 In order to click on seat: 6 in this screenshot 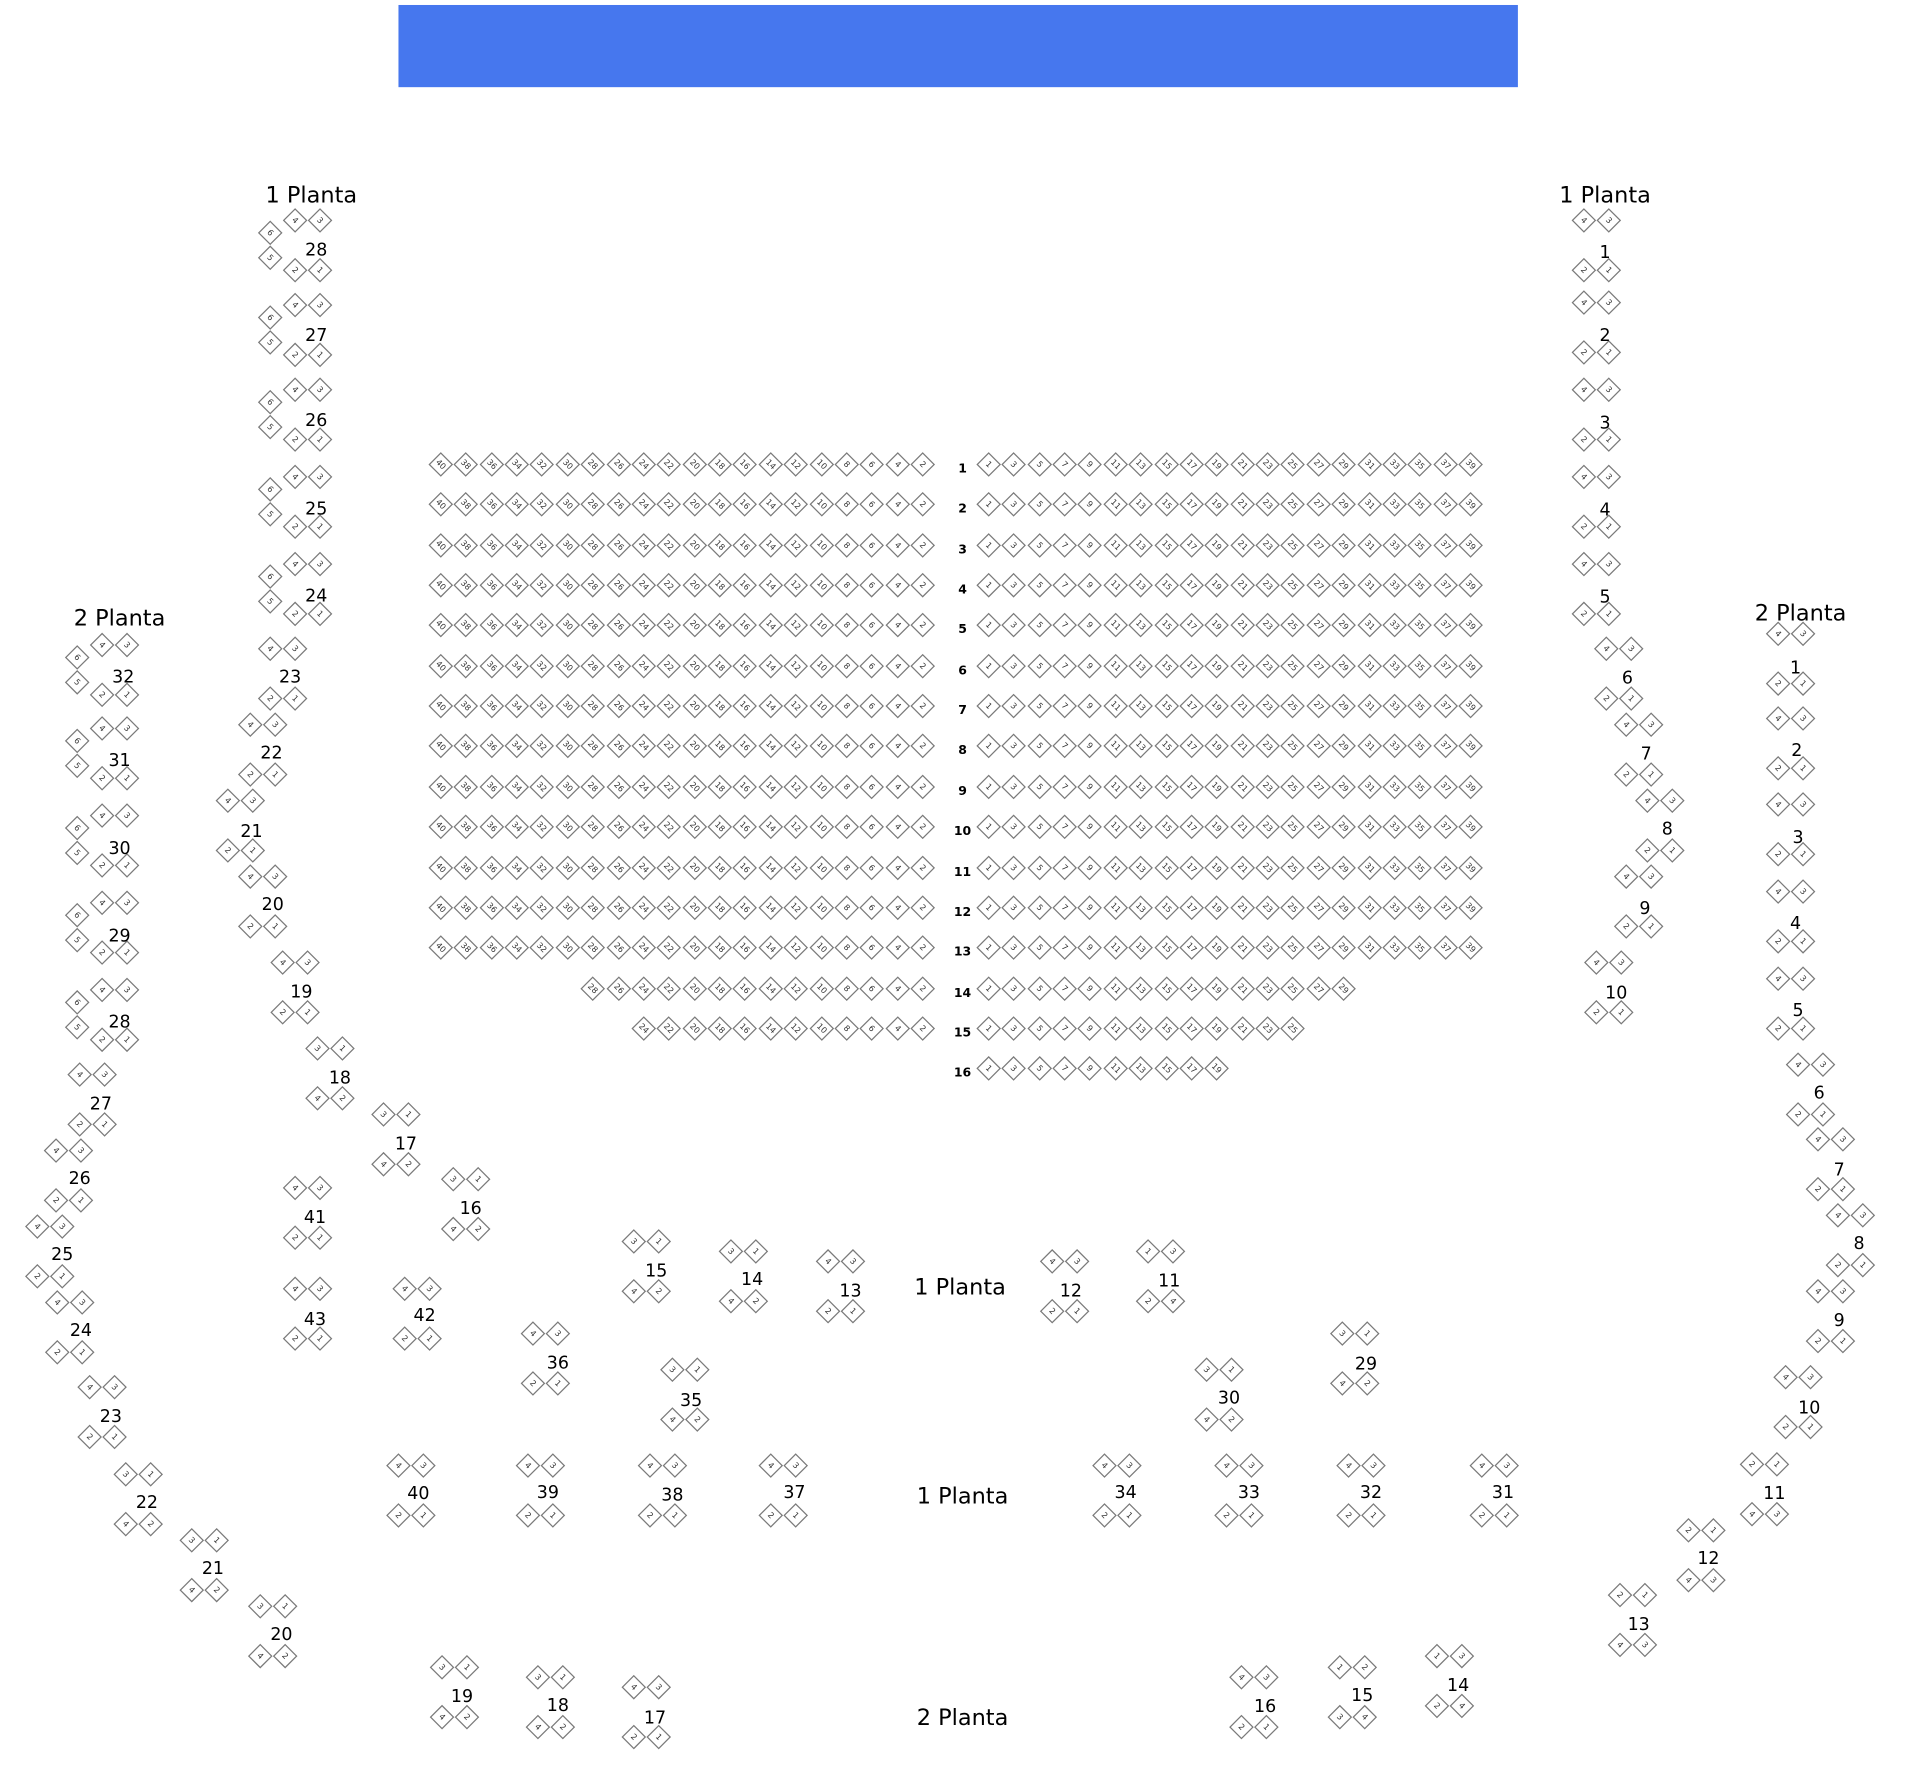, I will do `click(872, 585)`.